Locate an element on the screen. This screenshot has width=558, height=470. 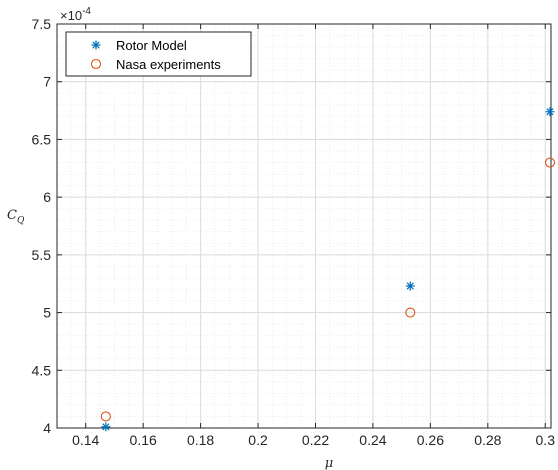
x-tick-label: 0.14 is located at coordinates (85, 440).